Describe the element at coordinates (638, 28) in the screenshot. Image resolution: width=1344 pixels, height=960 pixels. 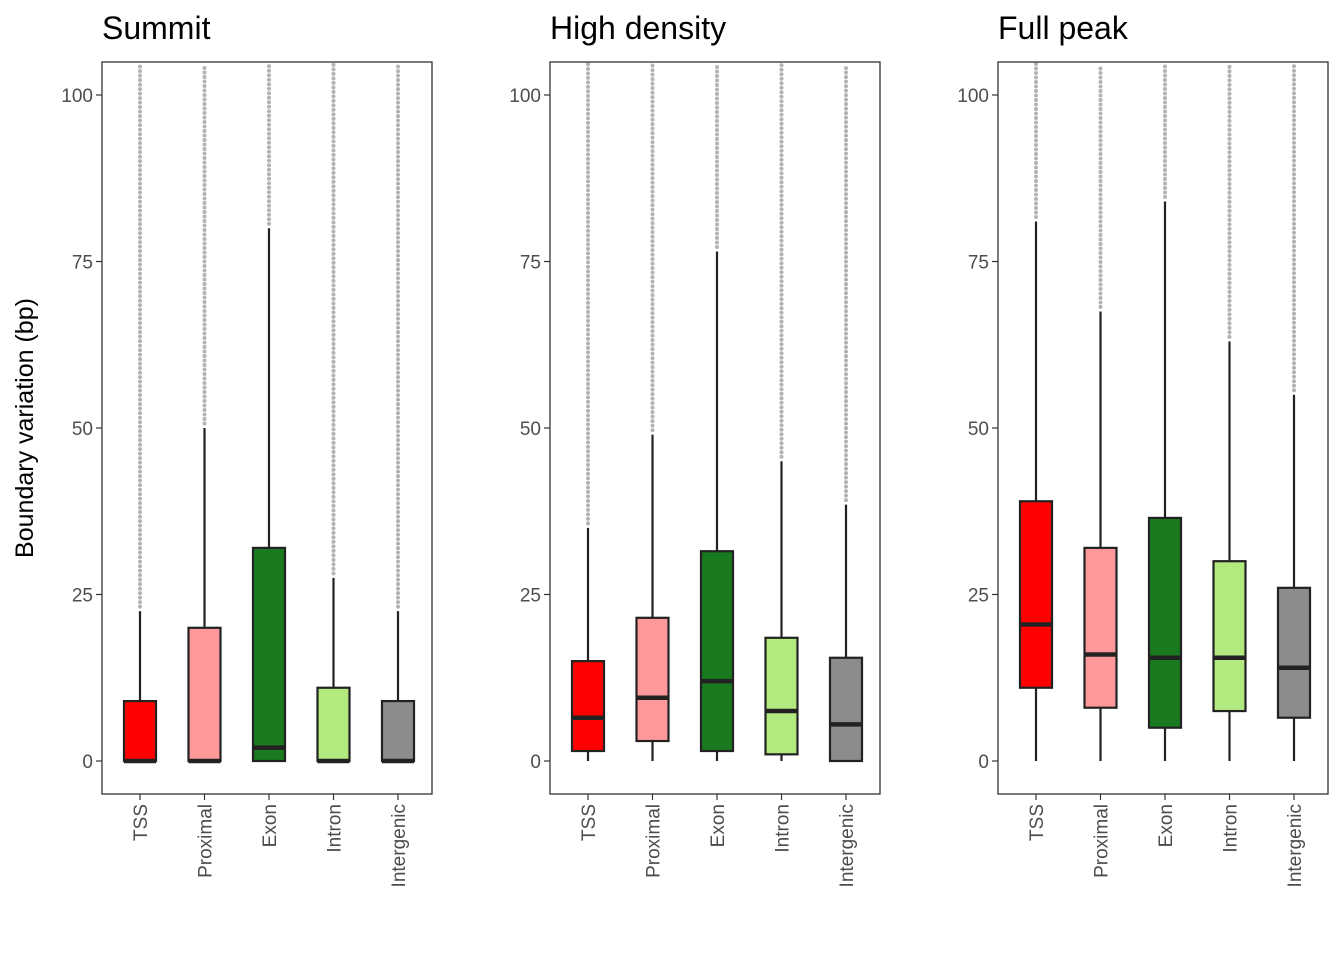
I see `panel-title: High density` at that location.